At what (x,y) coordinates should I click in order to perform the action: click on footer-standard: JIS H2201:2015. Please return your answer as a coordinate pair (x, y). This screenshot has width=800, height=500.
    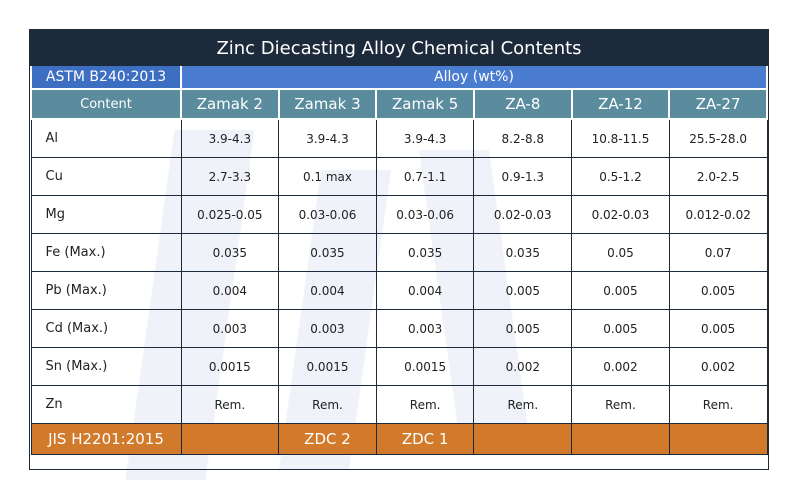
    Looking at the image, I should click on (106, 439).